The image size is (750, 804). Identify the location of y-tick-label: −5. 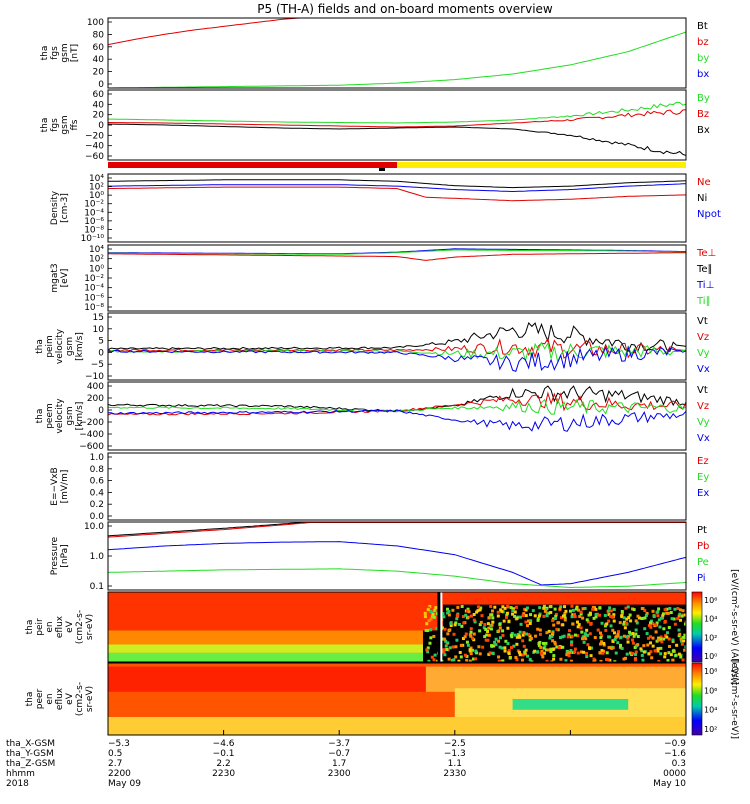
(97, 365).